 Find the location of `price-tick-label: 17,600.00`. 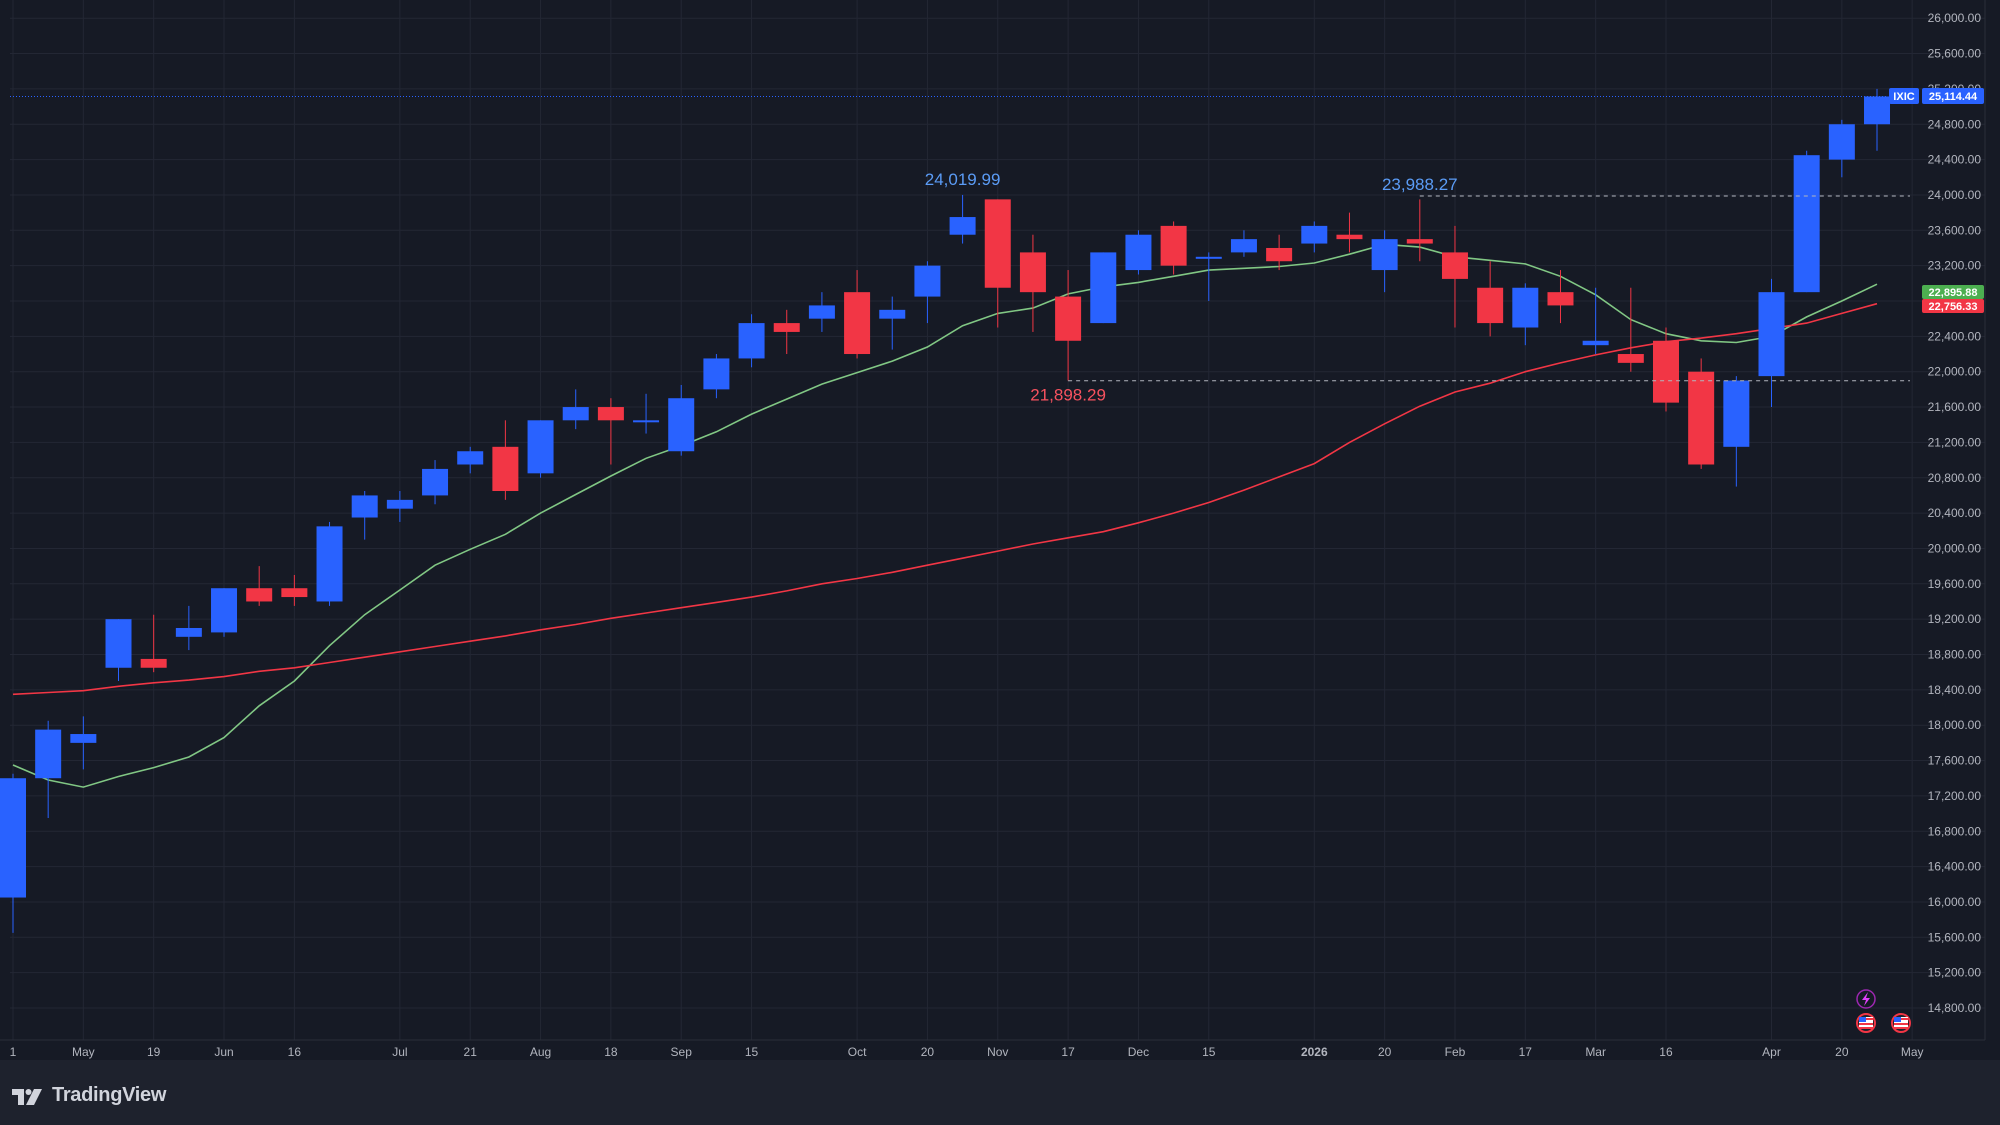

price-tick-label: 17,600.00 is located at coordinates (1955, 761).